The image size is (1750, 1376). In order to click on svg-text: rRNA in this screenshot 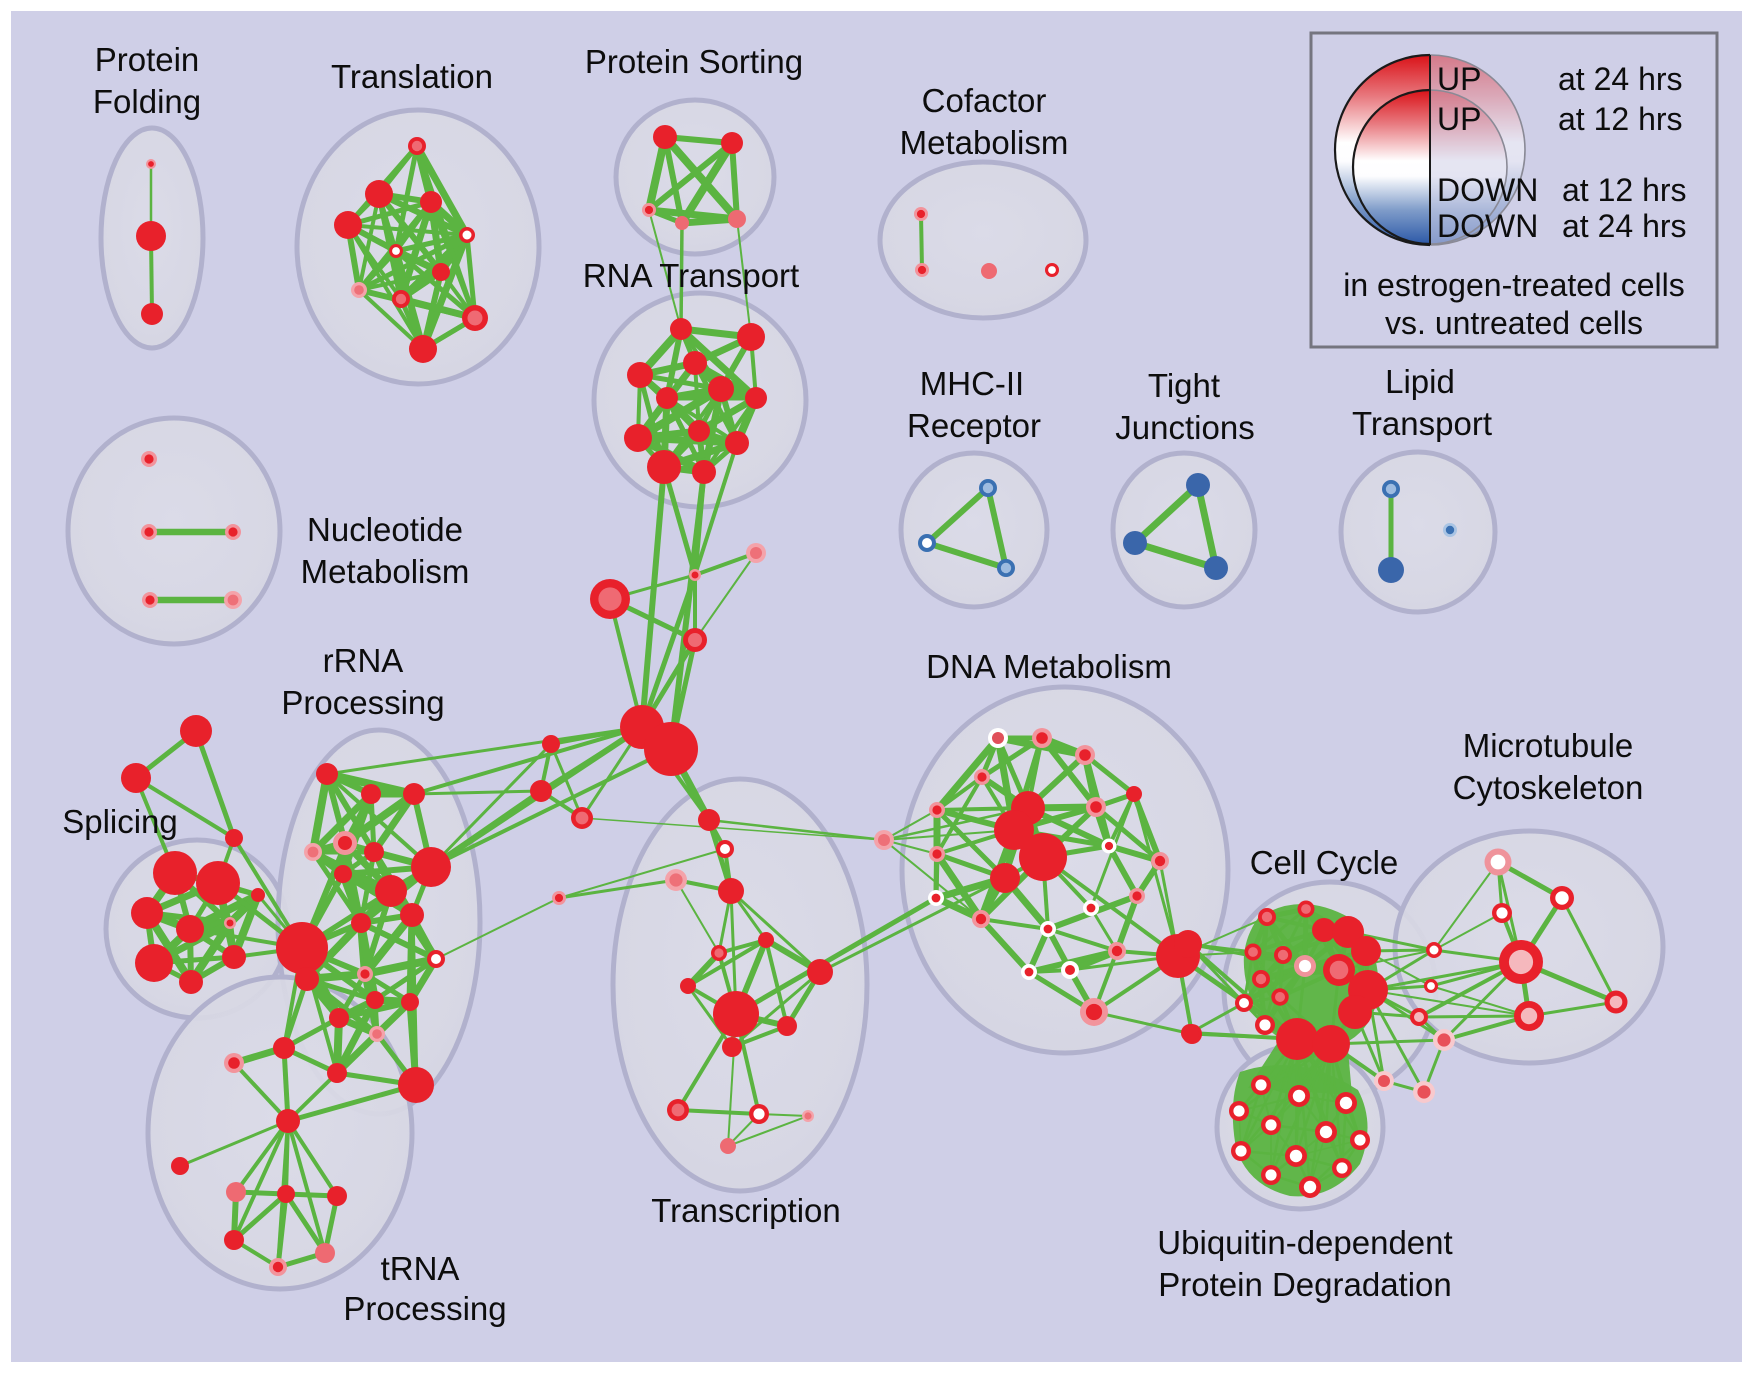, I will do `click(363, 660)`.